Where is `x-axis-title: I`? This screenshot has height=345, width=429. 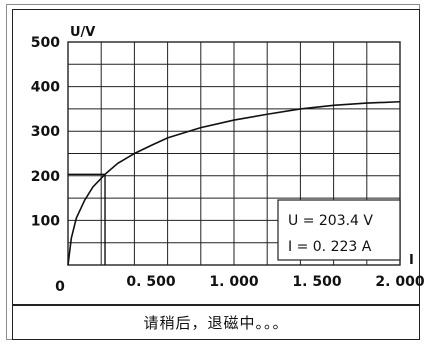 x-axis-title: I is located at coordinates (411, 260).